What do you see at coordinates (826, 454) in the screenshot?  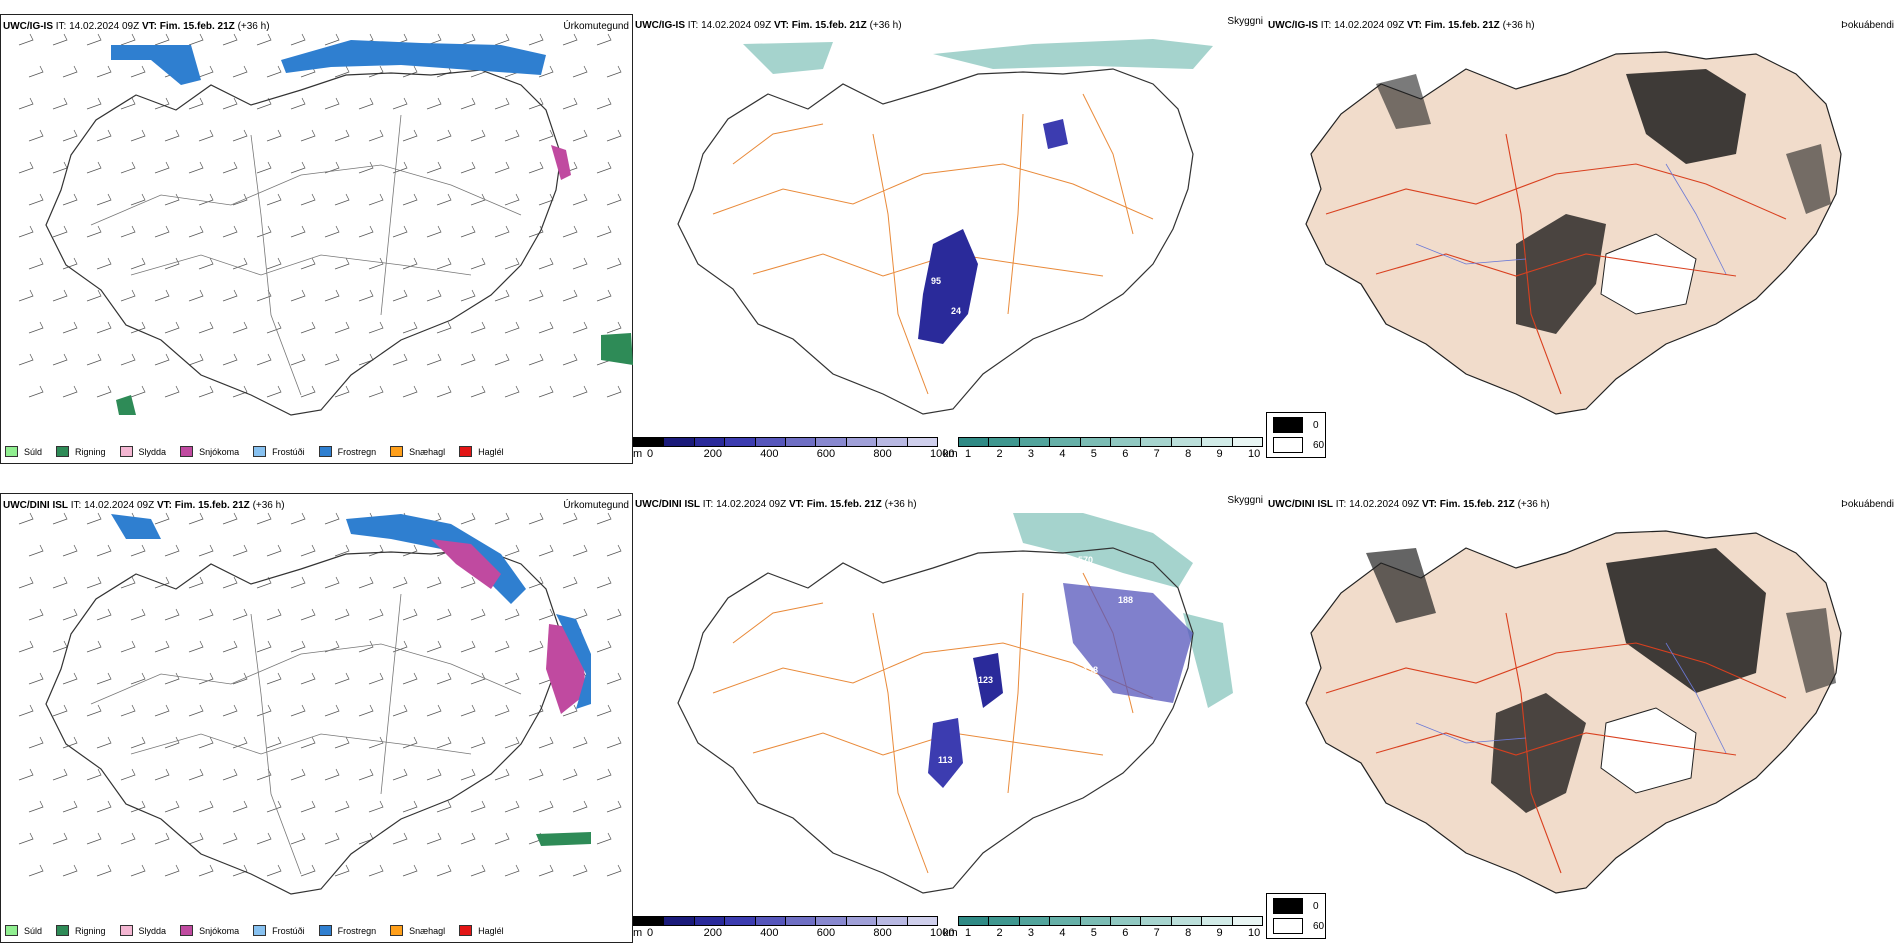 I see `colorbar-tick-label: 600` at bounding box center [826, 454].